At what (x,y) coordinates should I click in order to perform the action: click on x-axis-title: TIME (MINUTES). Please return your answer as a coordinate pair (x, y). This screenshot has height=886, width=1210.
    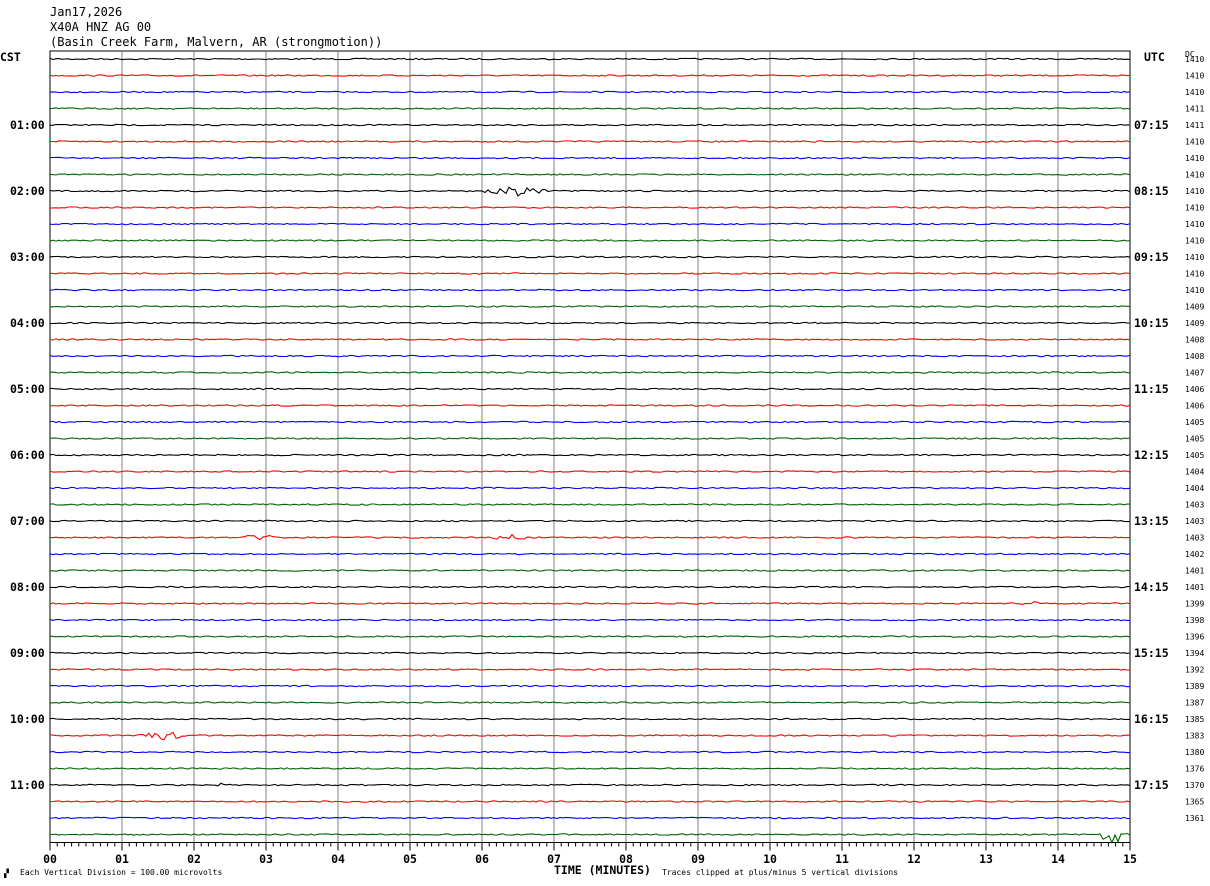
    Looking at the image, I should click on (602, 870).